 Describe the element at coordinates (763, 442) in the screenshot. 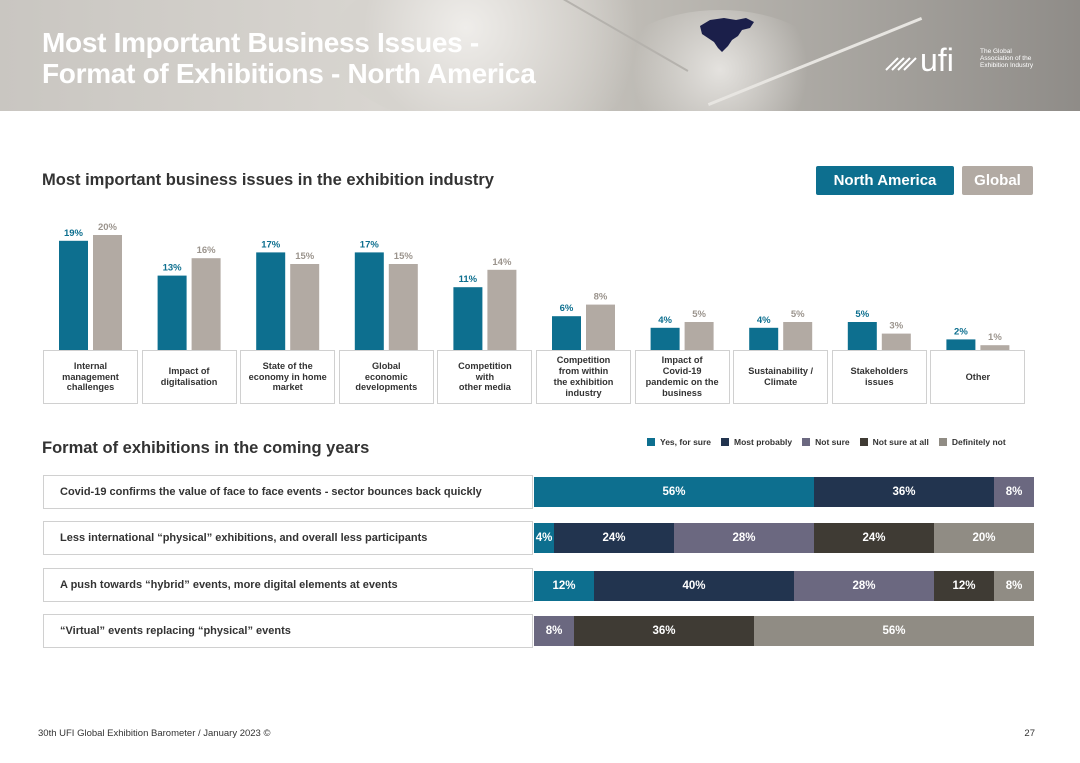

I see `legend-label: Most probably` at that location.